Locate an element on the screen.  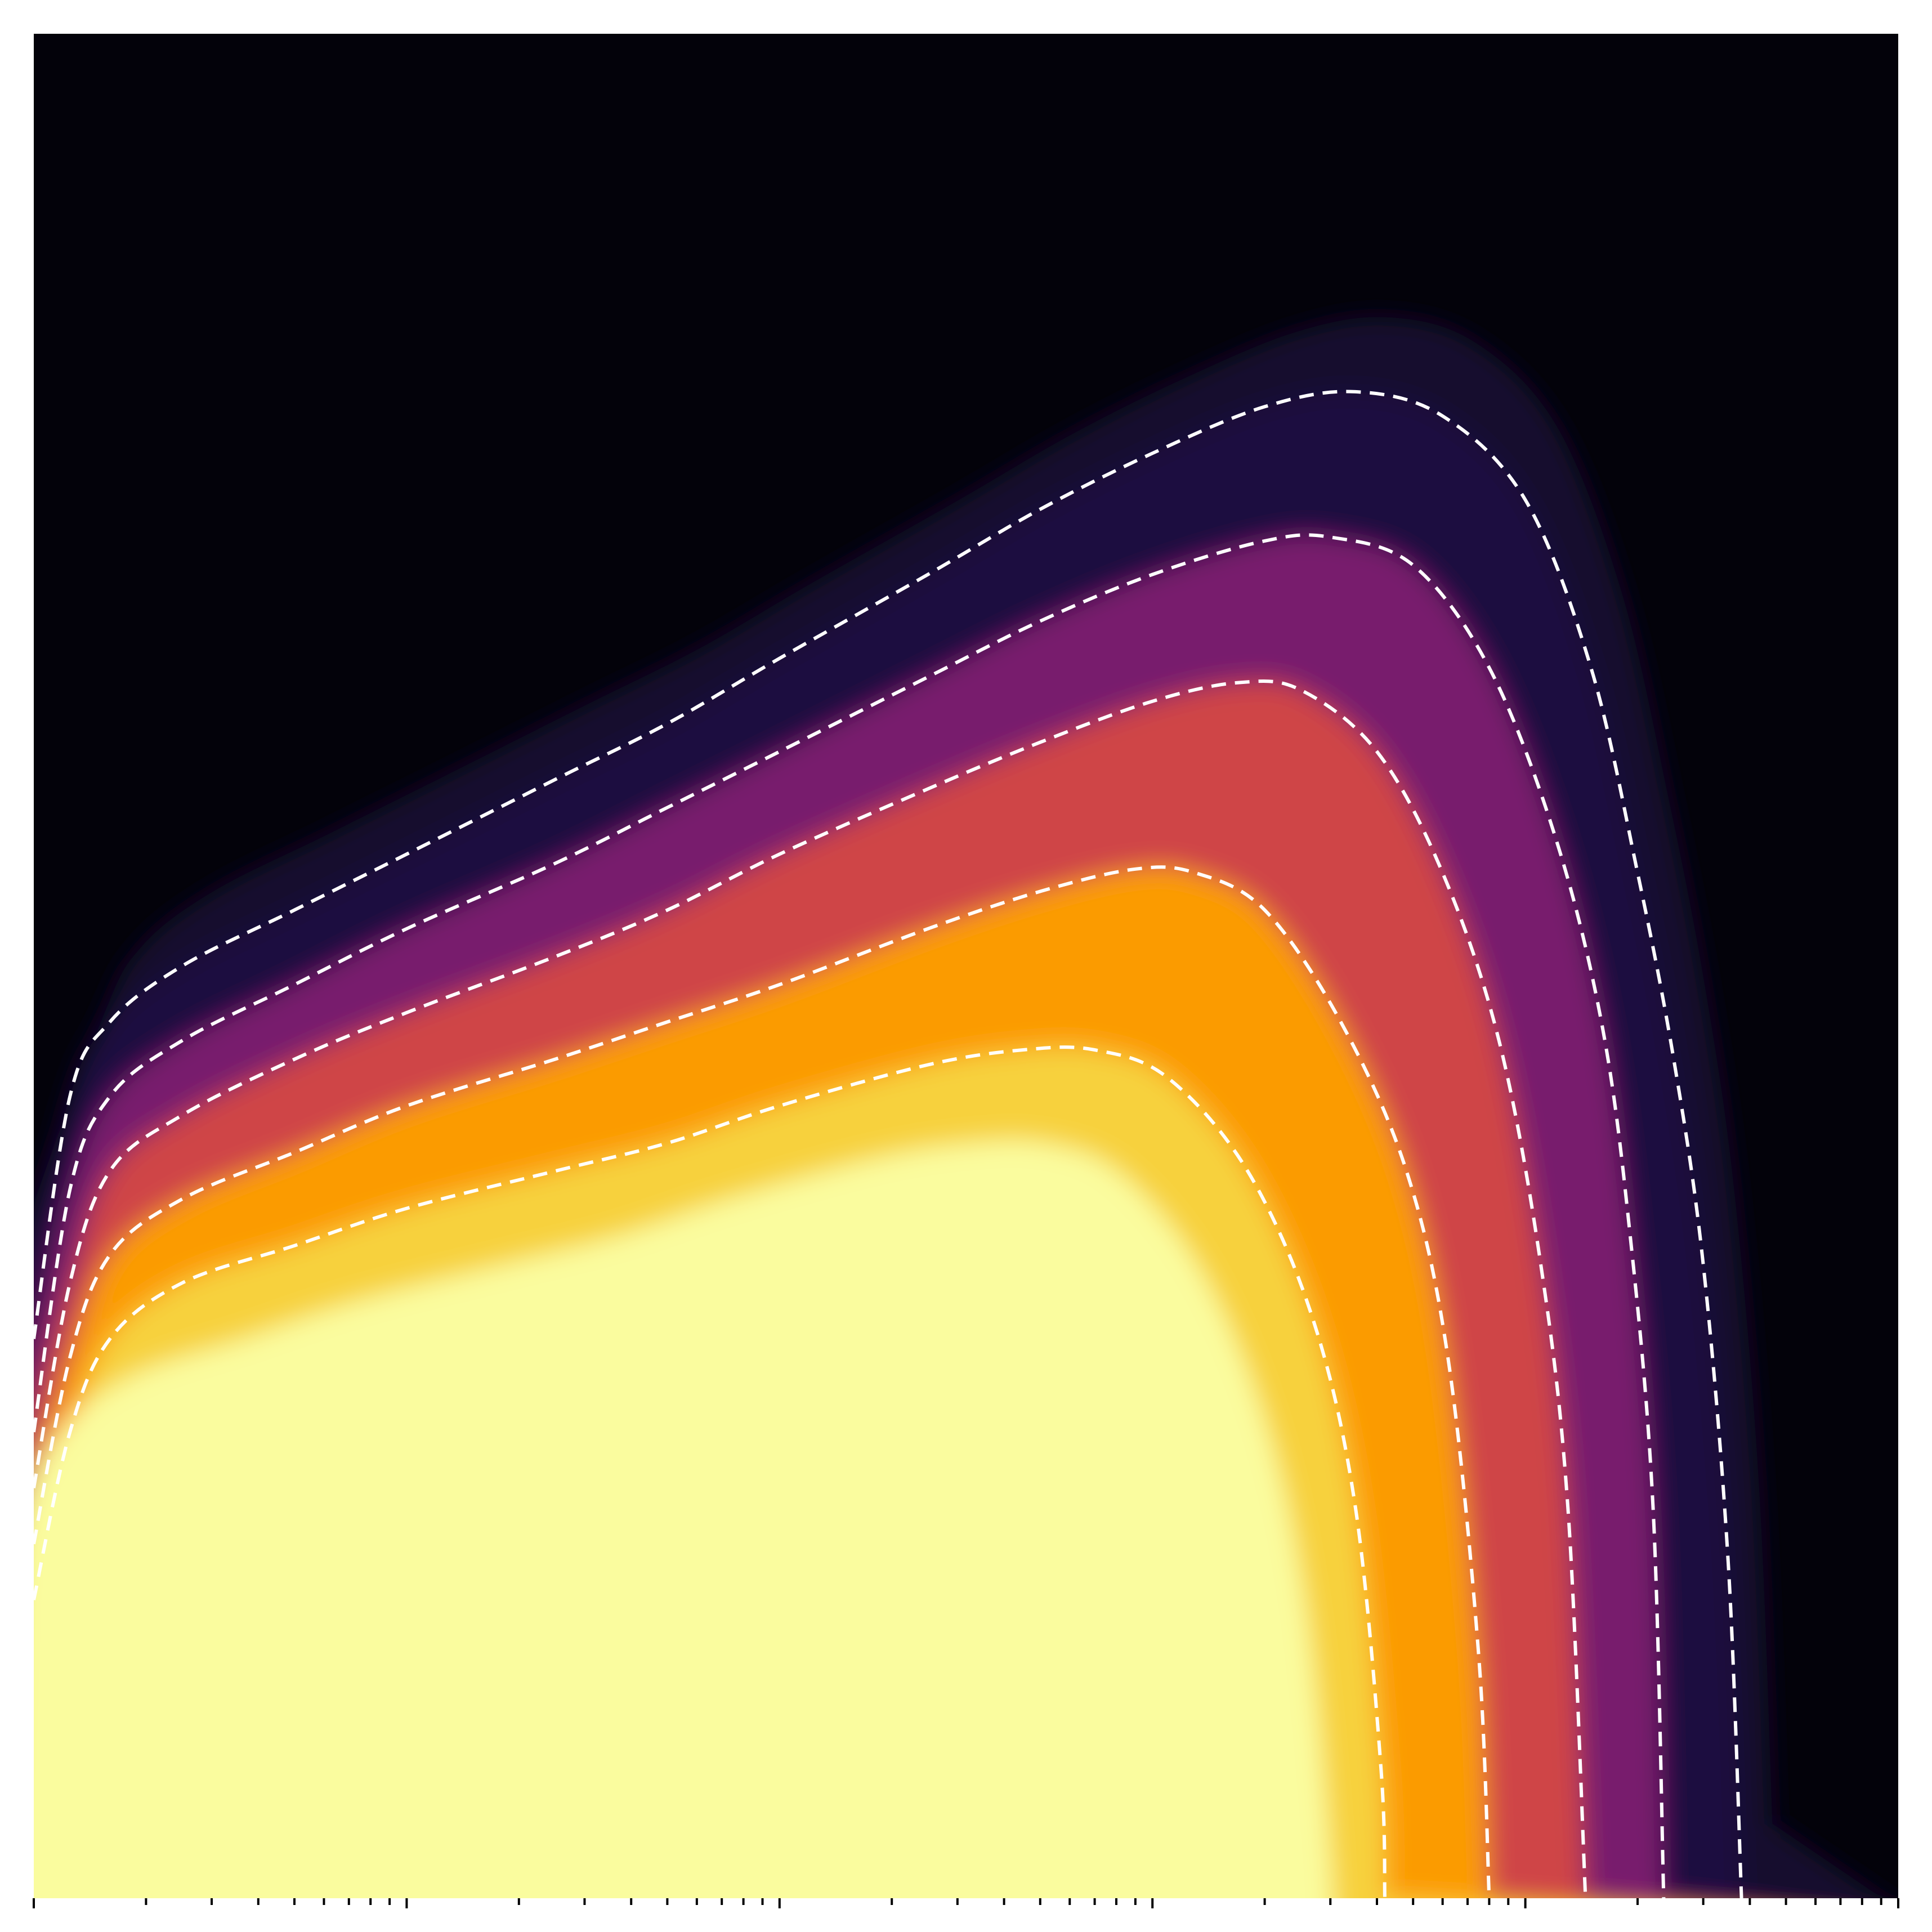
x-axis is located at coordinates (966, 1903).